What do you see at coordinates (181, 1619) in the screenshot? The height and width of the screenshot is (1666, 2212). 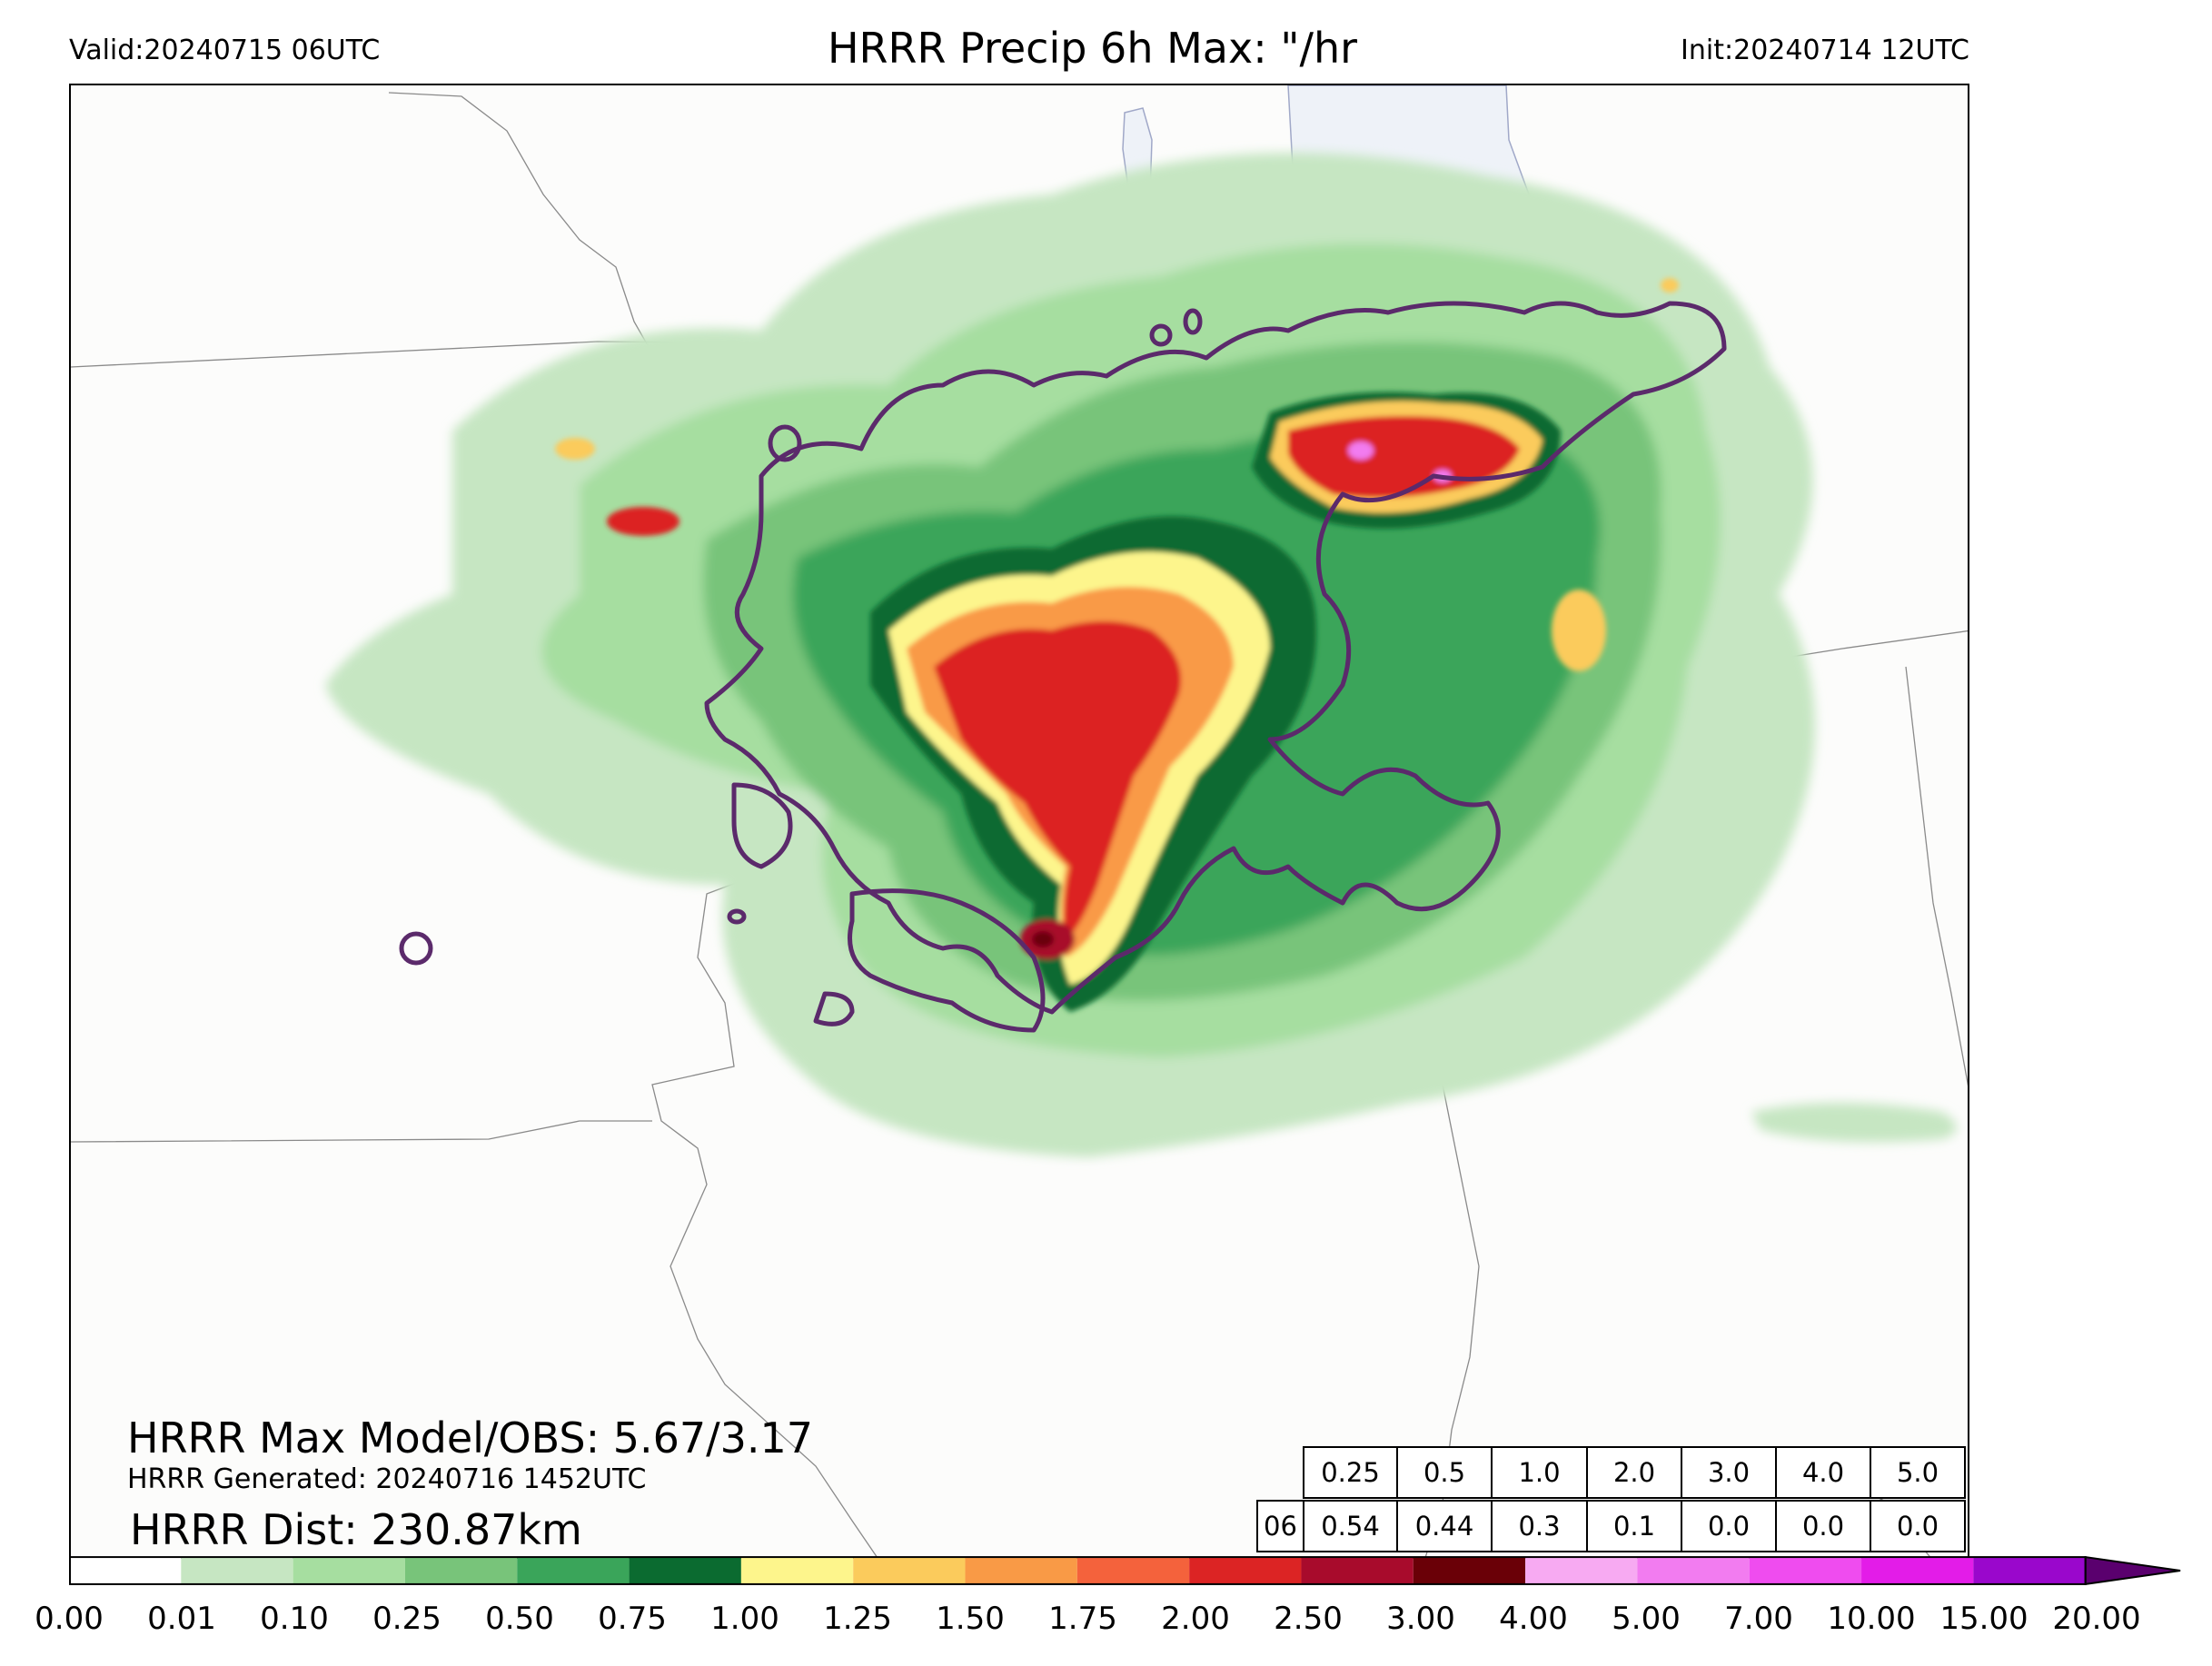 I see `colorbar-tick-label: 0.01` at bounding box center [181, 1619].